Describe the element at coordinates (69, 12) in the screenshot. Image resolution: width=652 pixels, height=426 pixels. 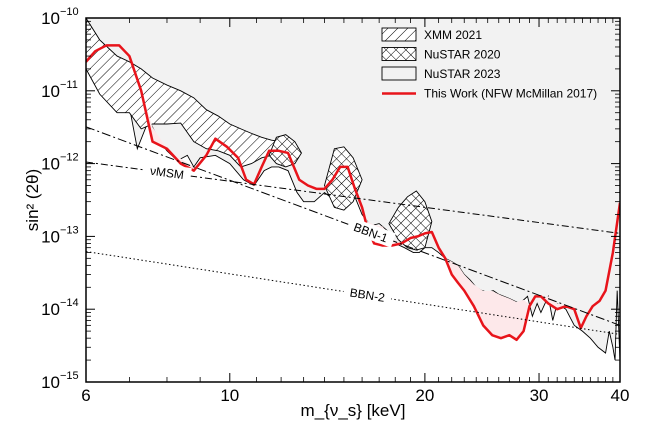
I see `y-tick-label-exponent: −10` at that location.